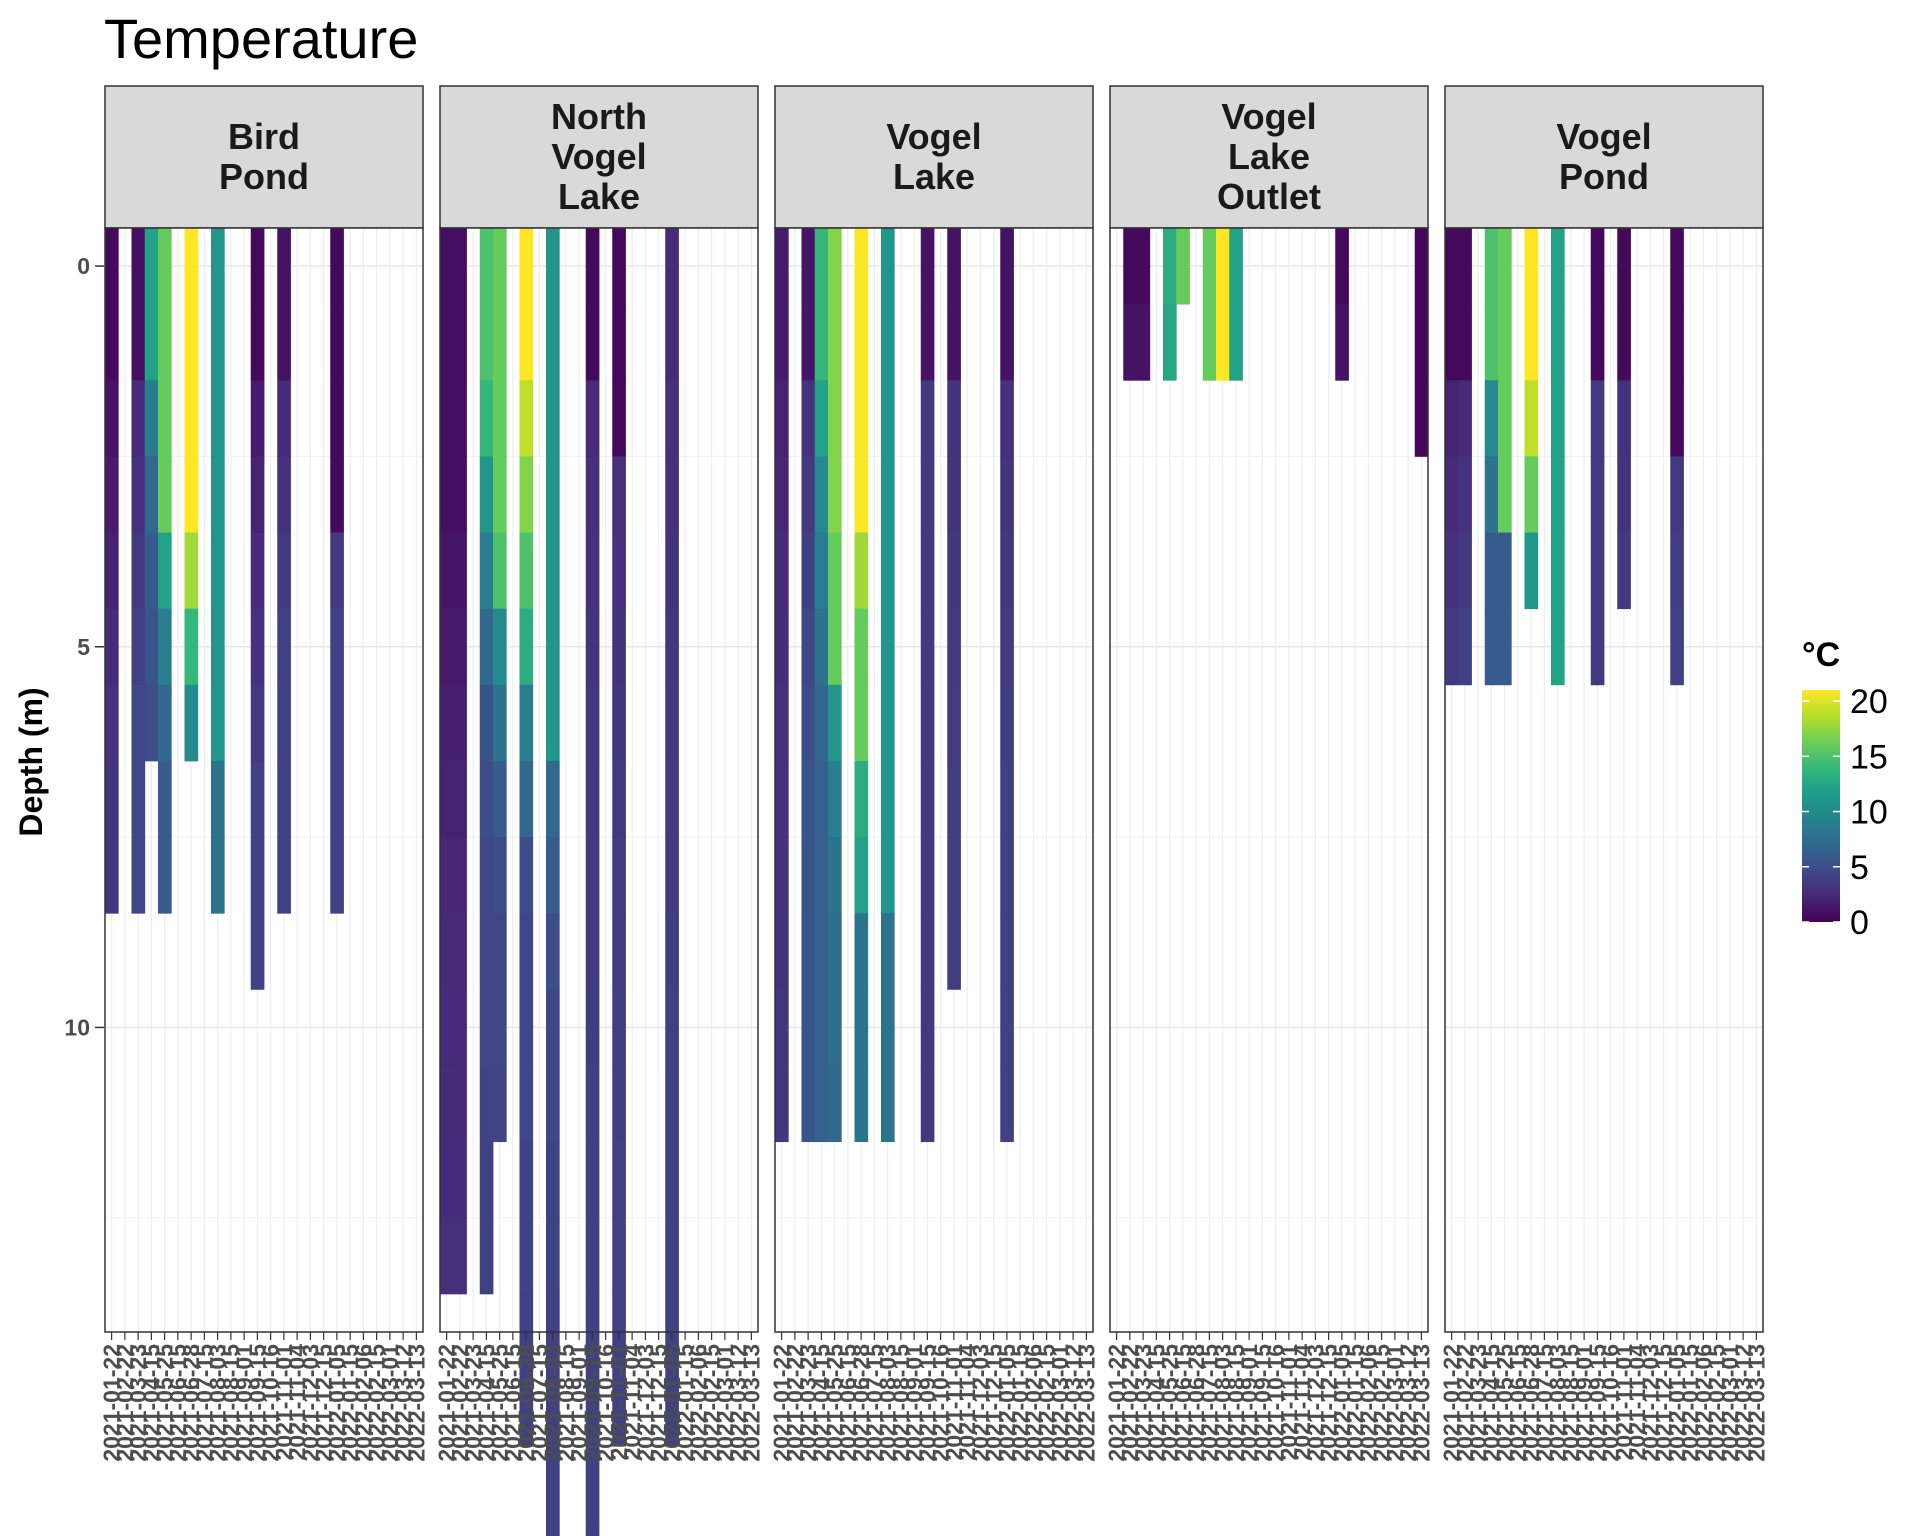 This screenshot has width=1920, height=1536. What do you see at coordinates (390, 1403) in the screenshot?
I see `x-tick-label: 2022-03-01` at bounding box center [390, 1403].